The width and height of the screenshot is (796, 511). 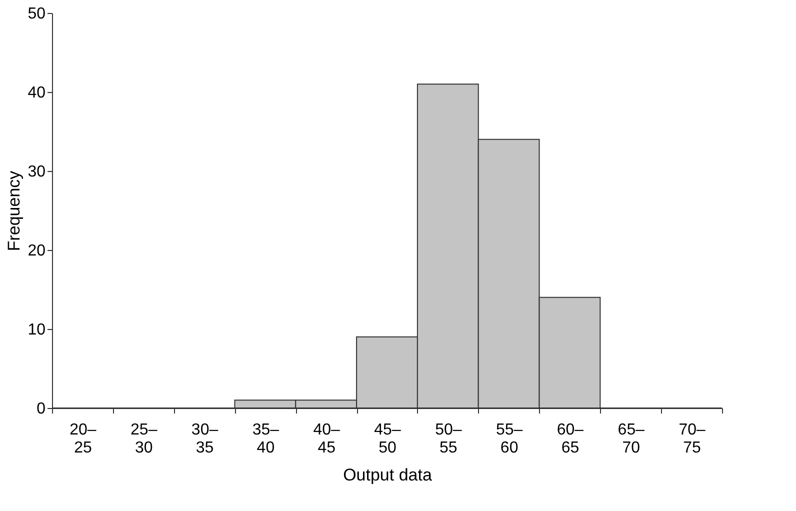 I want to click on y-tick-label: 50, so click(x=37, y=14).